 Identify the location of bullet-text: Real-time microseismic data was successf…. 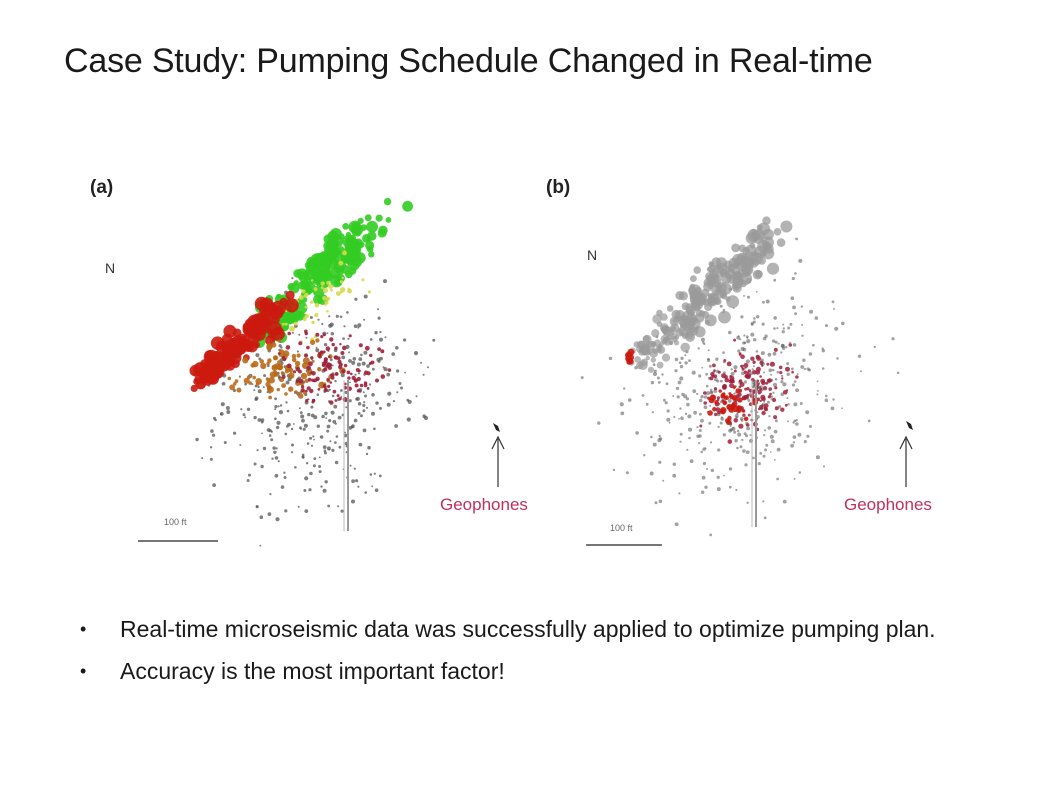
(528, 629).